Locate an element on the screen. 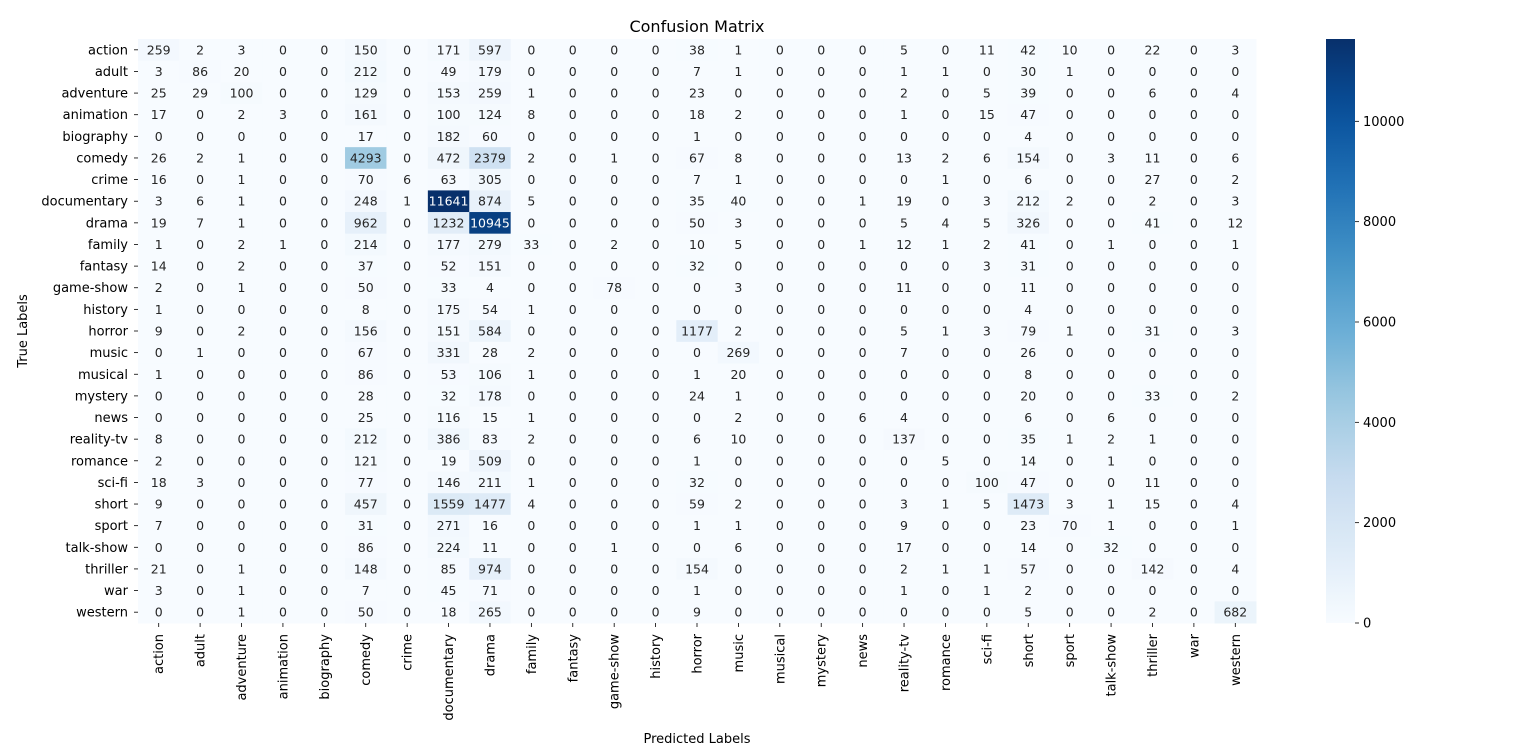 The height and width of the screenshot is (754, 1536). cell-value-label: 19 is located at coordinates (159, 222).